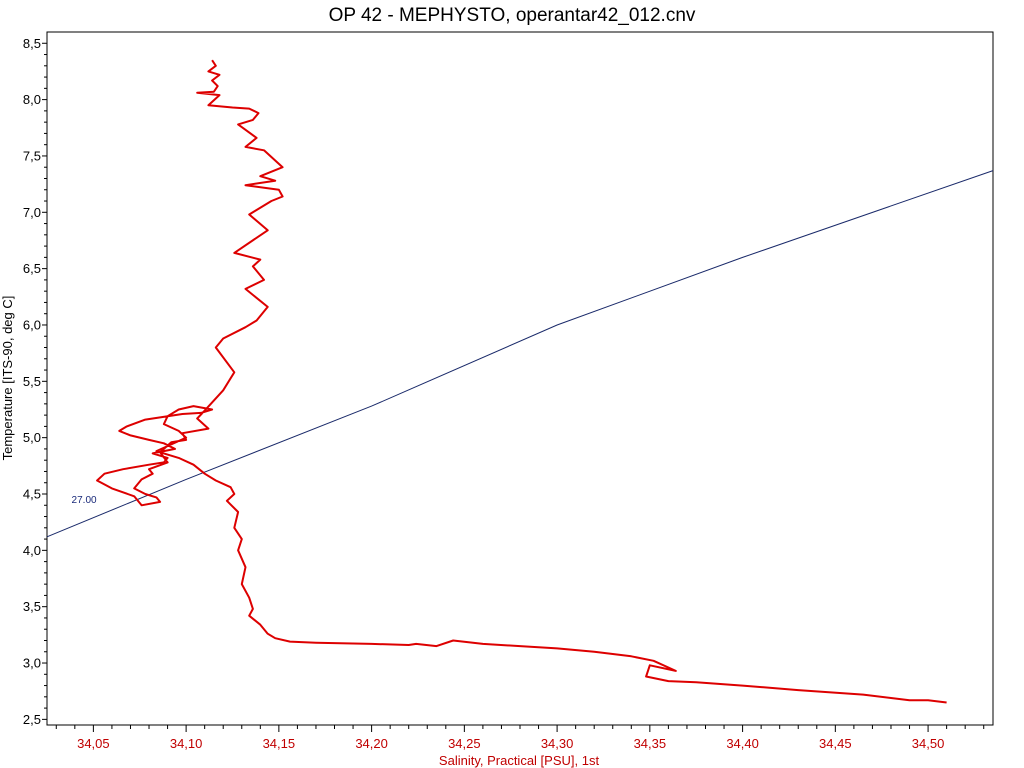 Image resolution: width=1024 pixels, height=768 pixels. What do you see at coordinates (84, 500) in the screenshot?
I see `contour-label: 27.00` at bounding box center [84, 500].